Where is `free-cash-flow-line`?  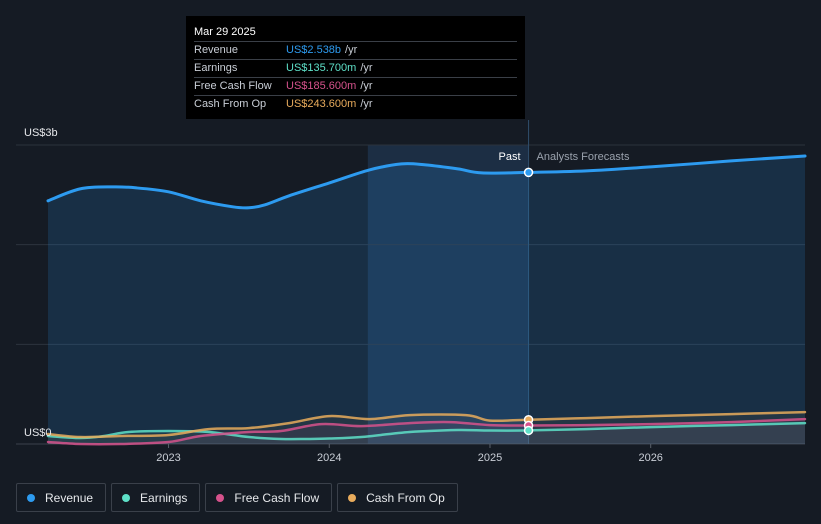
free-cash-flow-line is located at coordinates (426, 431).